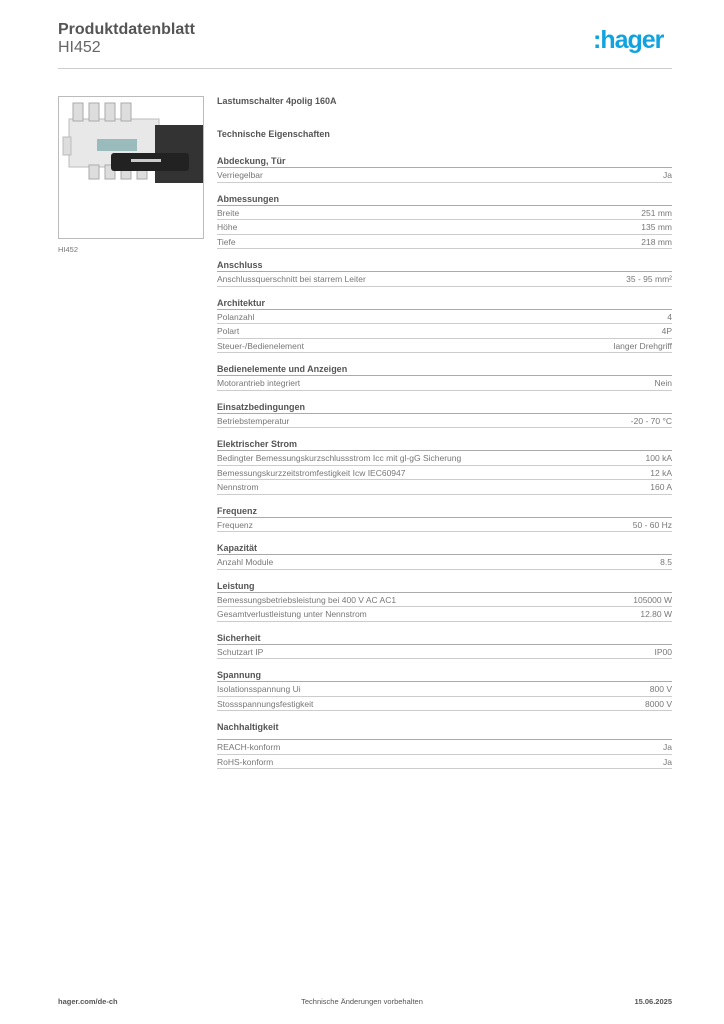  What do you see at coordinates (658, 703) in the screenshot?
I see `spec-value: 8000 V` at bounding box center [658, 703].